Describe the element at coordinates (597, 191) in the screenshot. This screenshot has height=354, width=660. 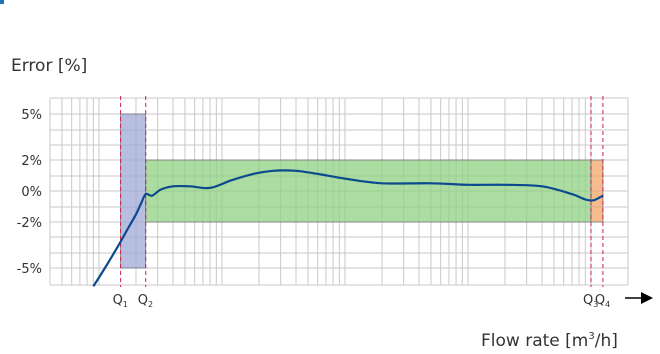
I see `zone-high` at that location.